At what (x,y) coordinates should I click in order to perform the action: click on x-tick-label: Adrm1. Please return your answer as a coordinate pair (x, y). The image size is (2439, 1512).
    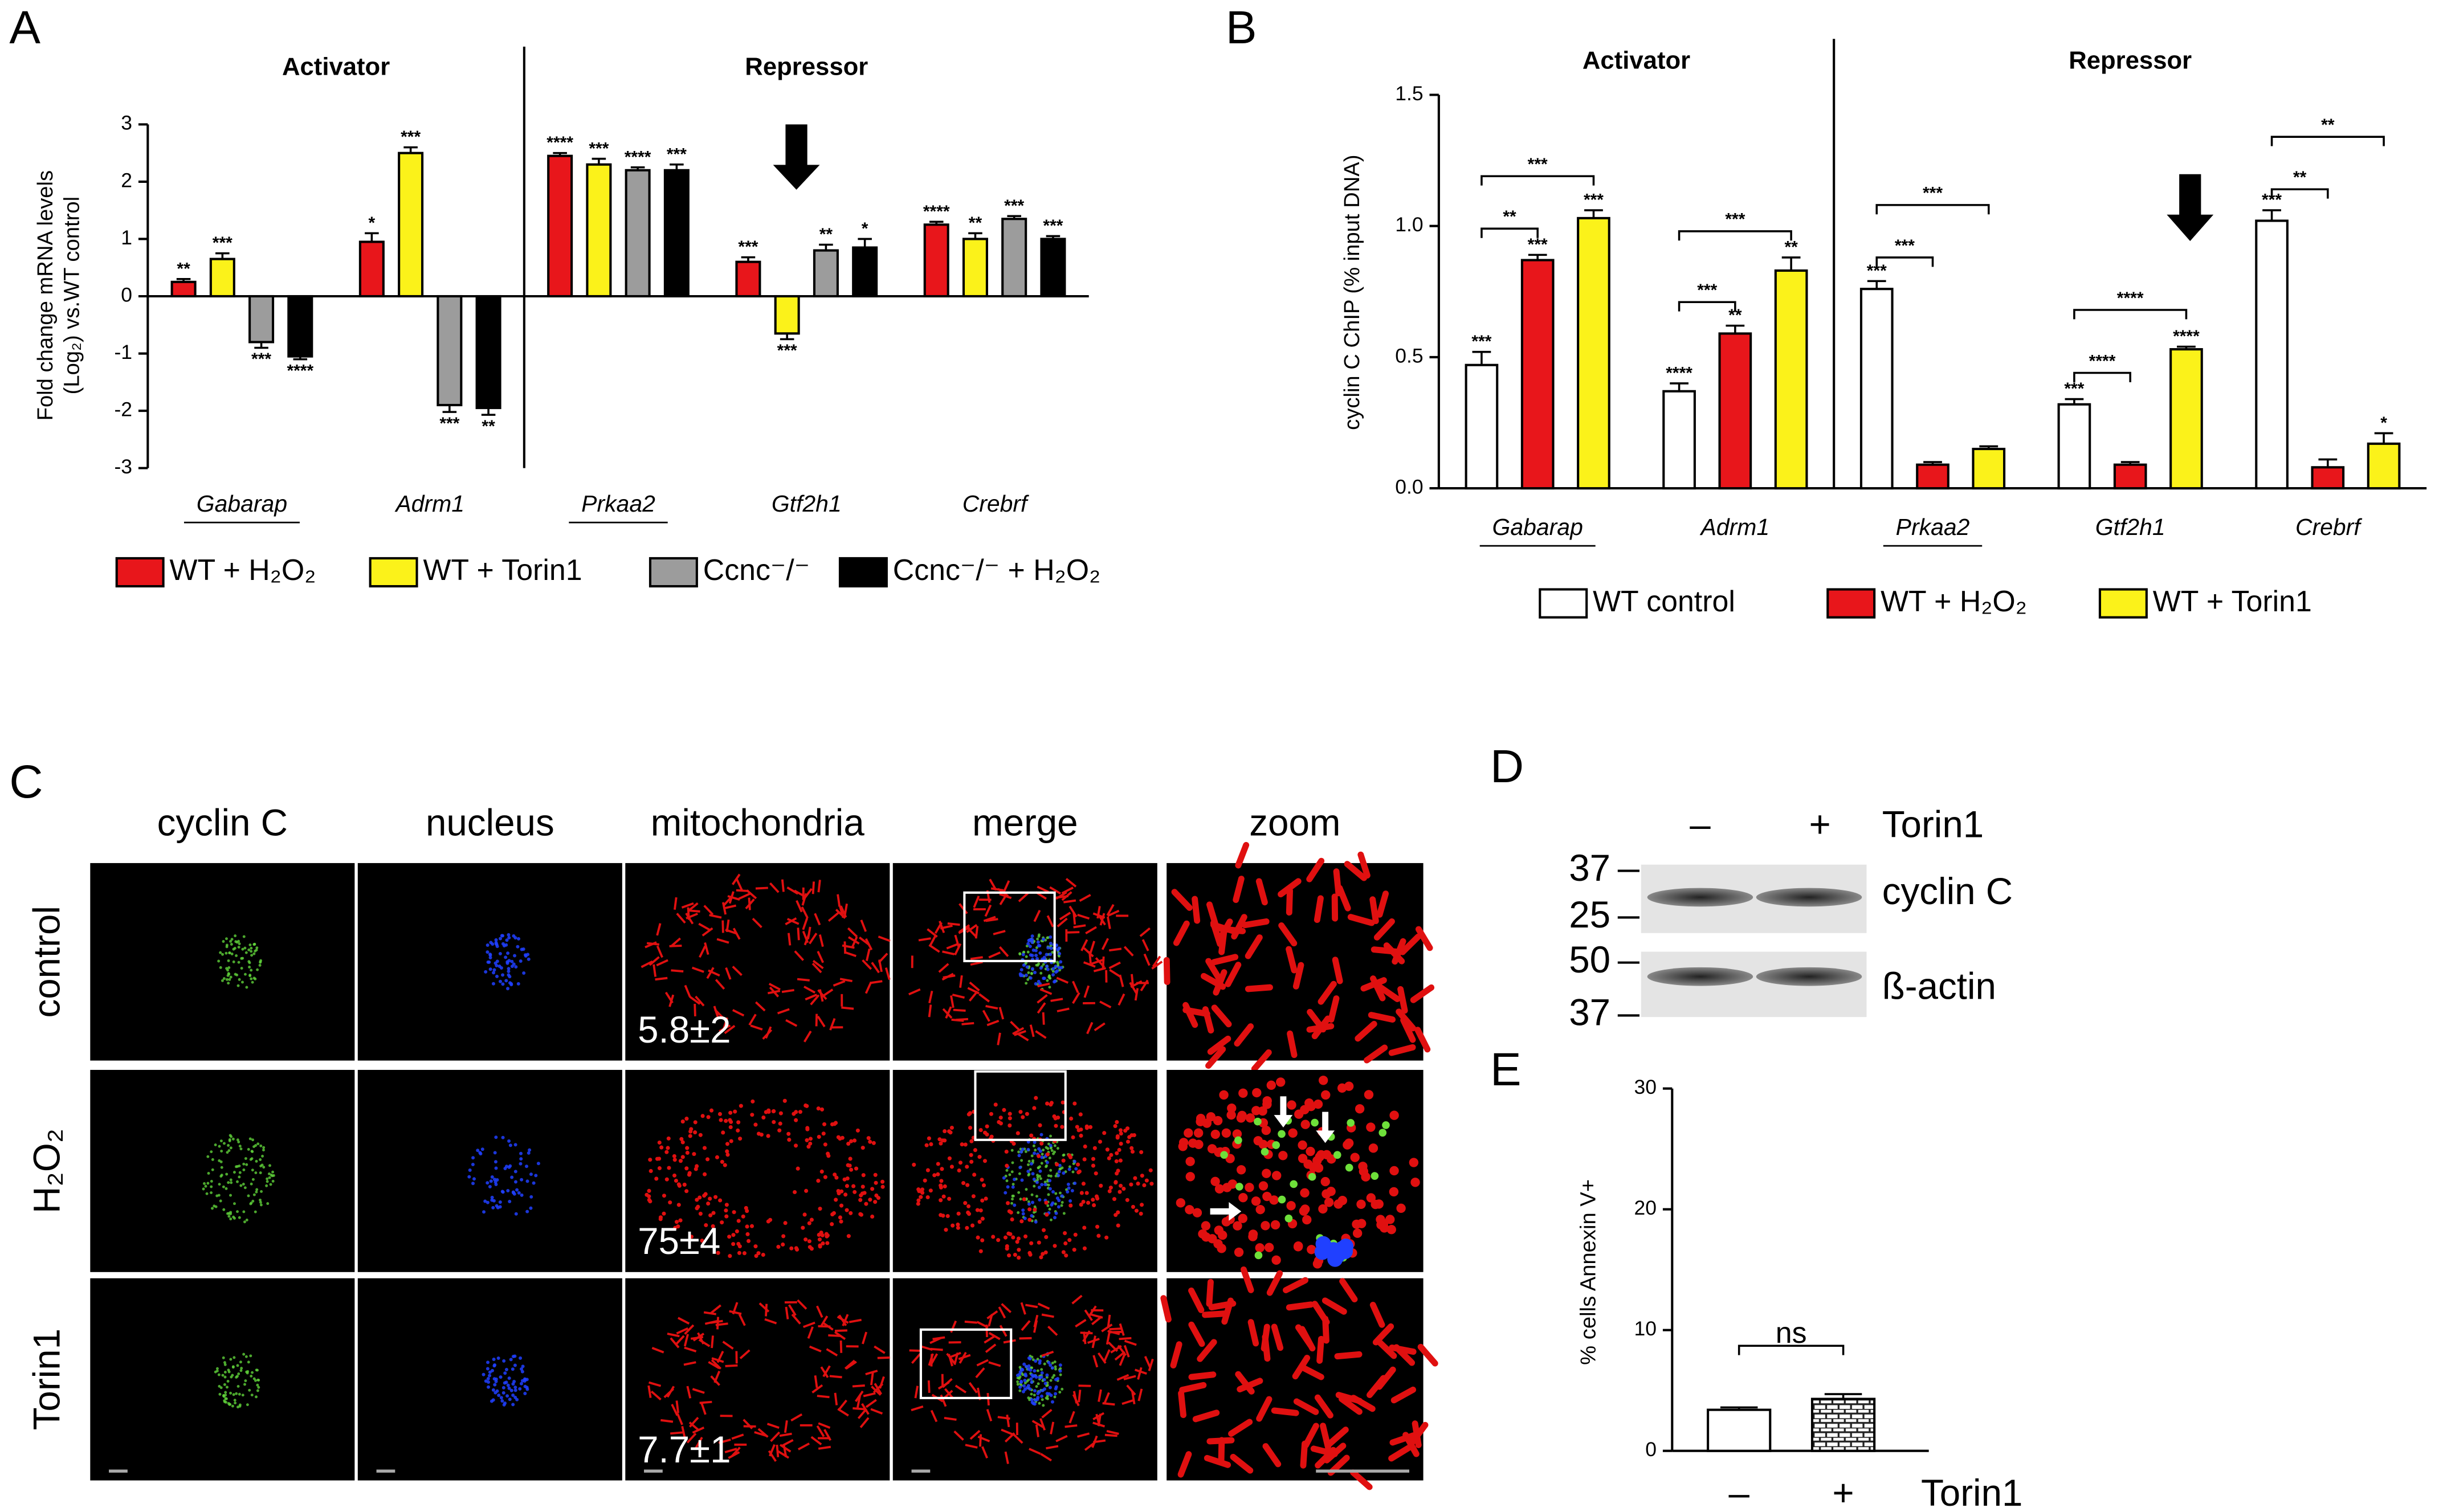
    Looking at the image, I should click on (1734, 527).